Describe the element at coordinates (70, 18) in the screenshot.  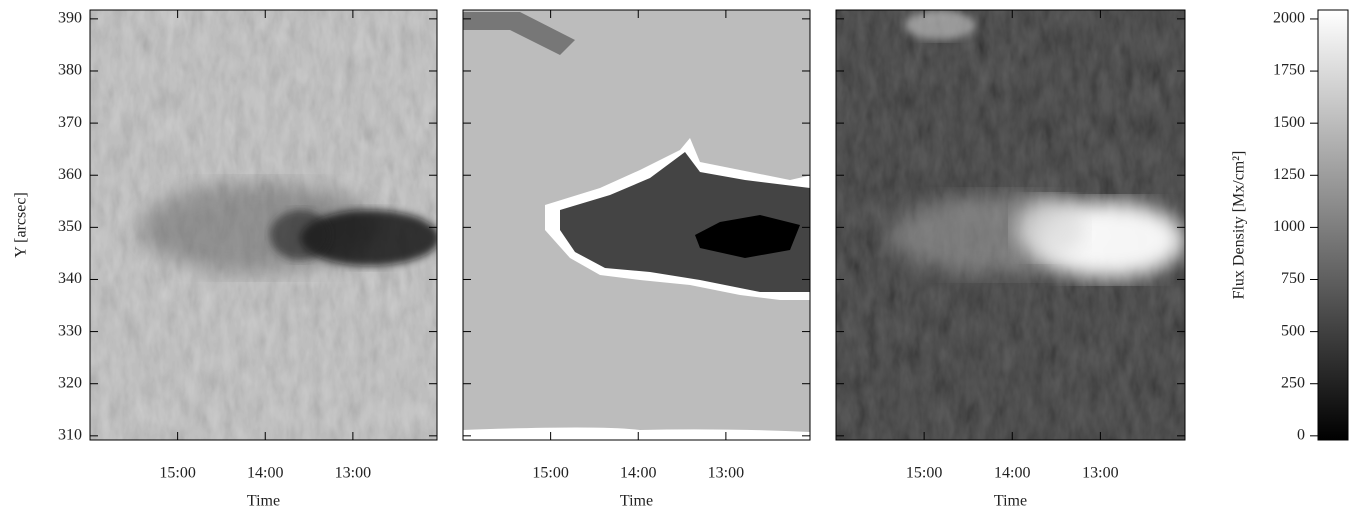
I see `y-tick-label: 390` at that location.